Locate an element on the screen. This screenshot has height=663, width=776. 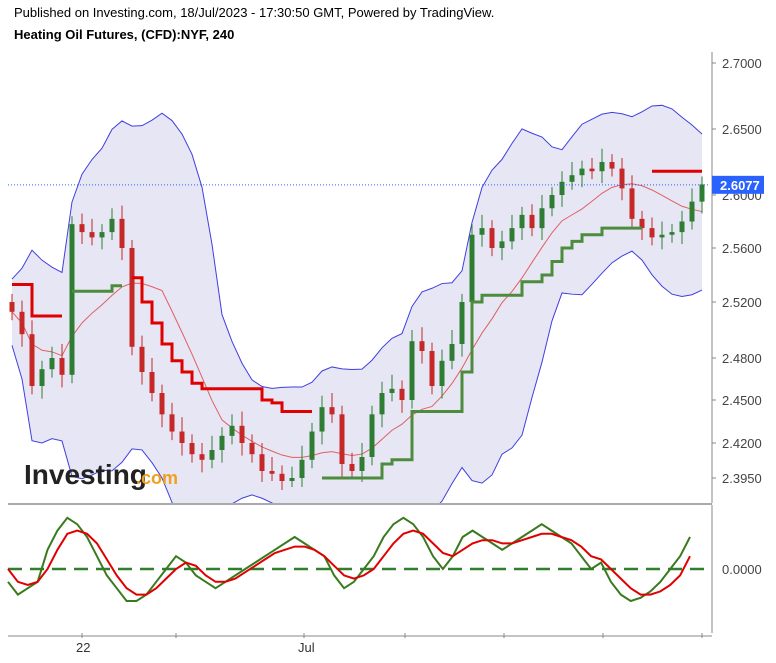
price-tick-label: 2.3950 is located at coordinates (742, 478).